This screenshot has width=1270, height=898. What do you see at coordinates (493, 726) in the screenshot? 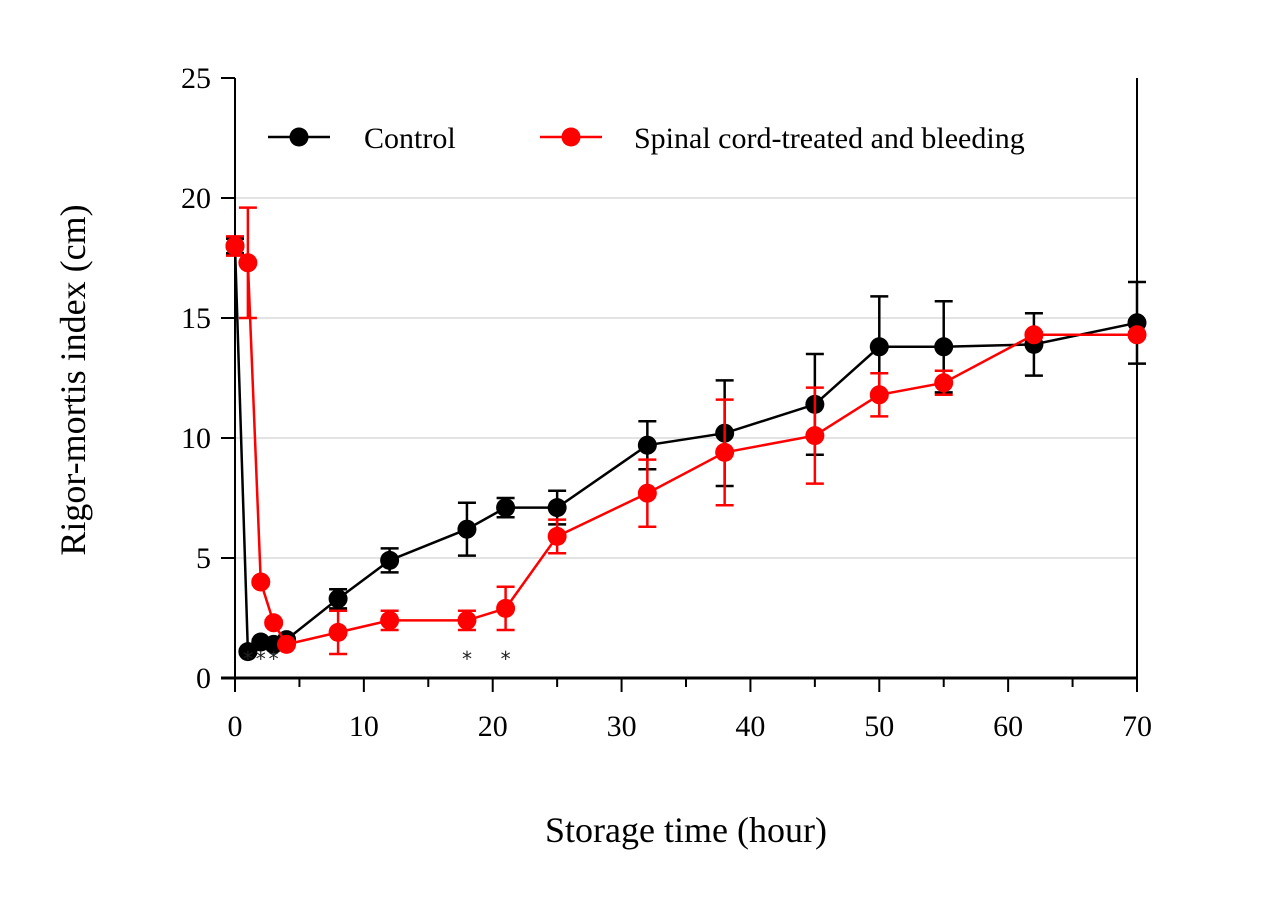
I see `x-tick-label: 20` at bounding box center [493, 726].